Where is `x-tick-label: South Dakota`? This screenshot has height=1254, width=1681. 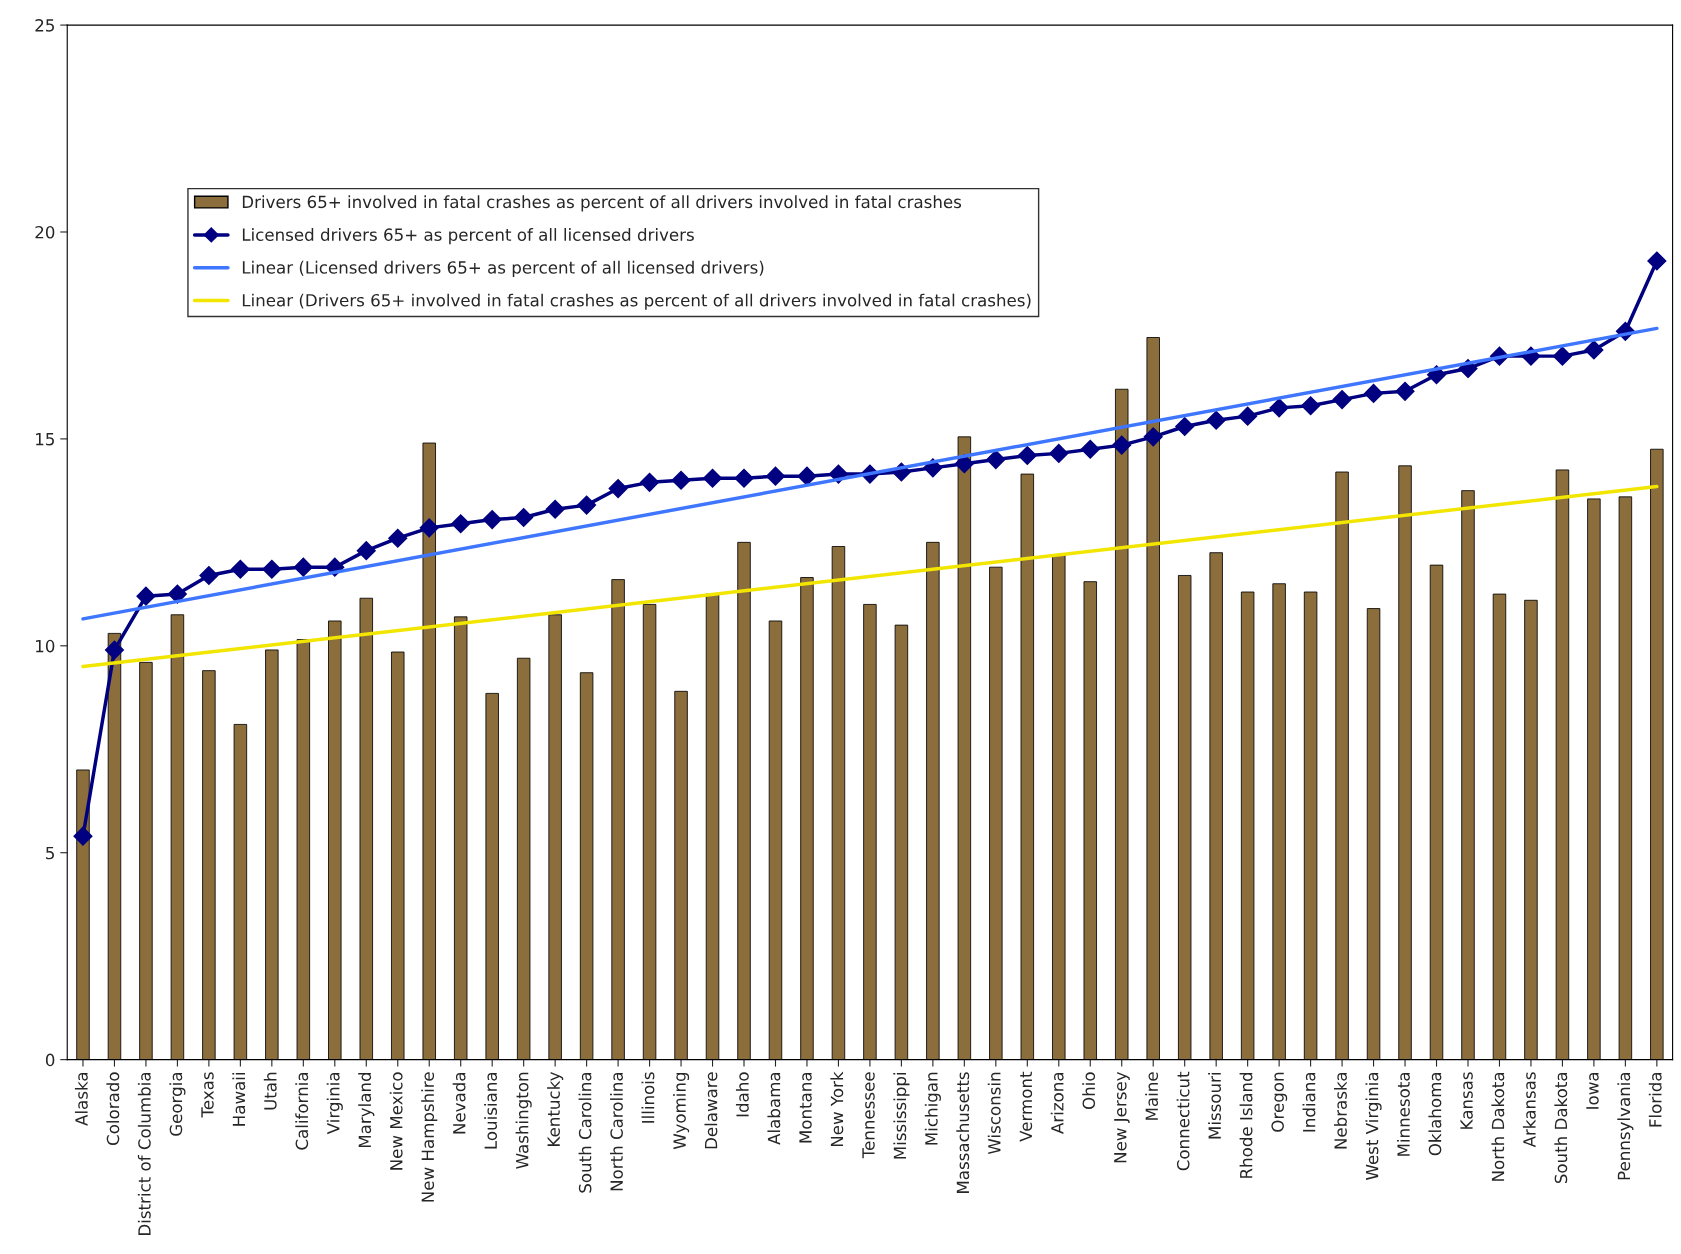
x-tick-label: South Dakota is located at coordinates (1561, 1128).